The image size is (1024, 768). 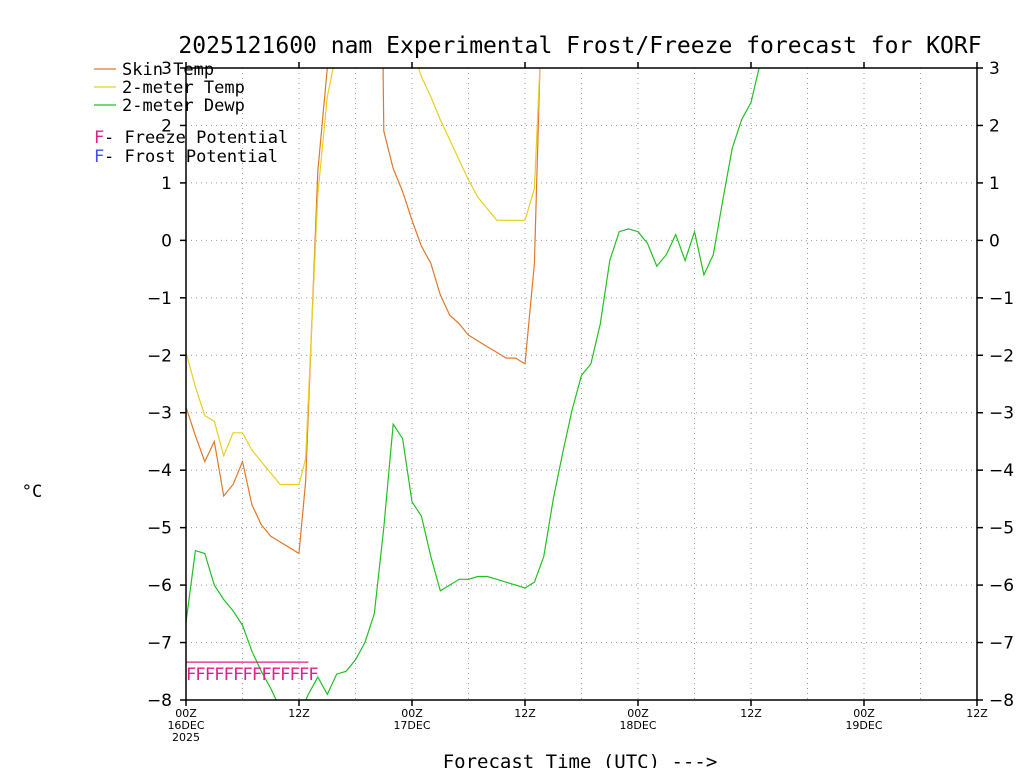 What do you see at coordinates (185, 725) in the screenshot?
I see `x-tick-label: 16DEC` at bounding box center [185, 725].